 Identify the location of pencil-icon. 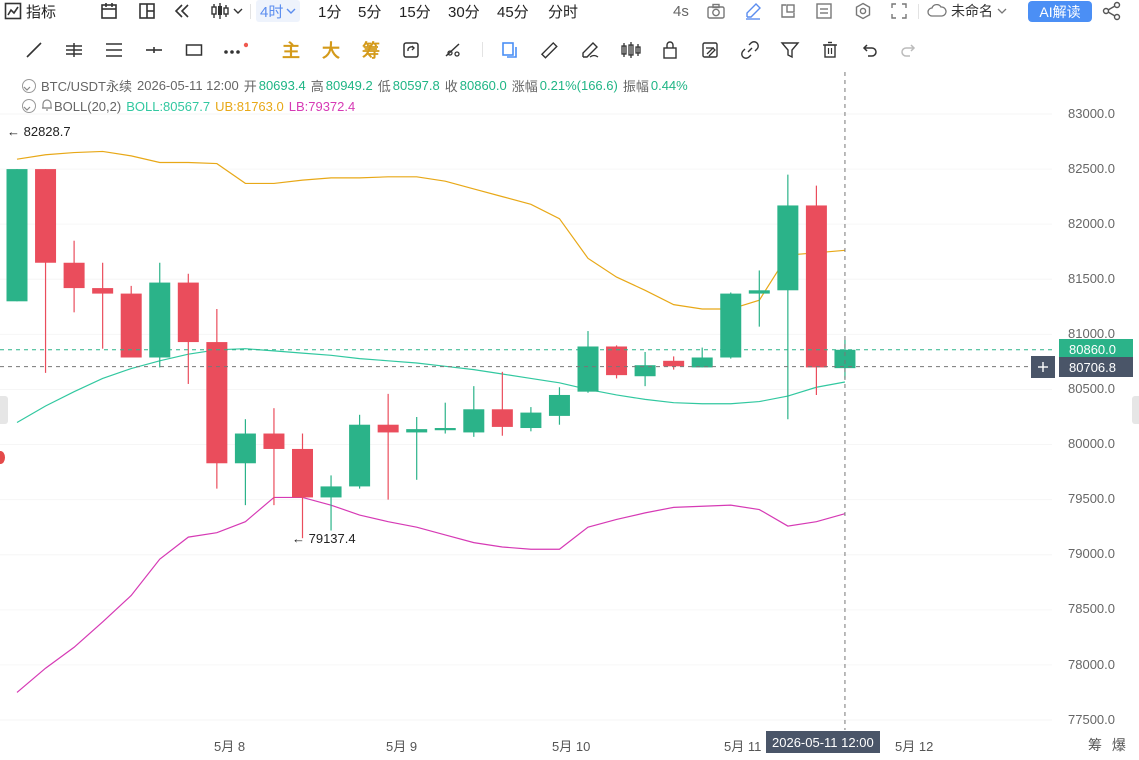
(590, 50).